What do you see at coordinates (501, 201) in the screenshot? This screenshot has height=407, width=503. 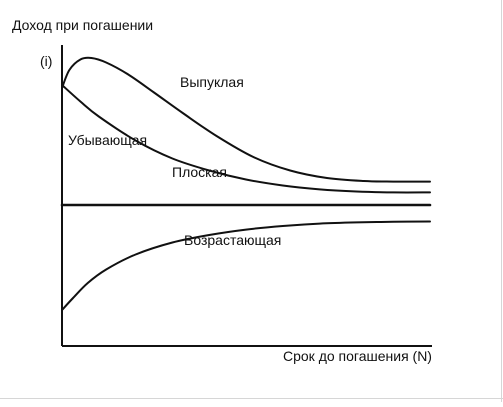 I see `frame-right-line` at bounding box center [501, 201].